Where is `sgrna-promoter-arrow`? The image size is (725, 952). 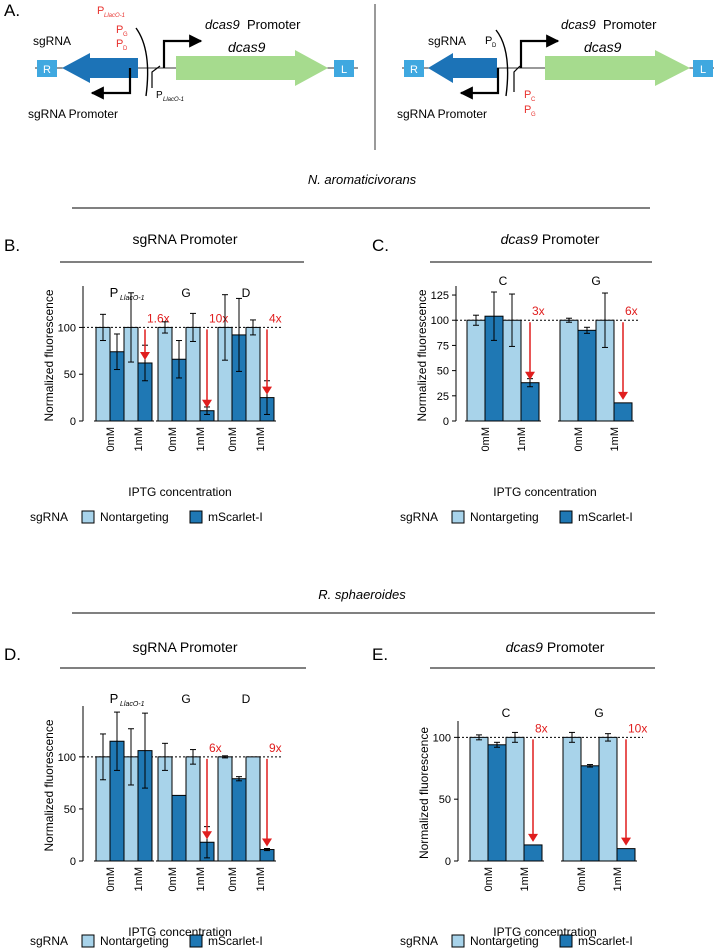
sgrna-promoter-arrow is located at coordinates (111, 84).